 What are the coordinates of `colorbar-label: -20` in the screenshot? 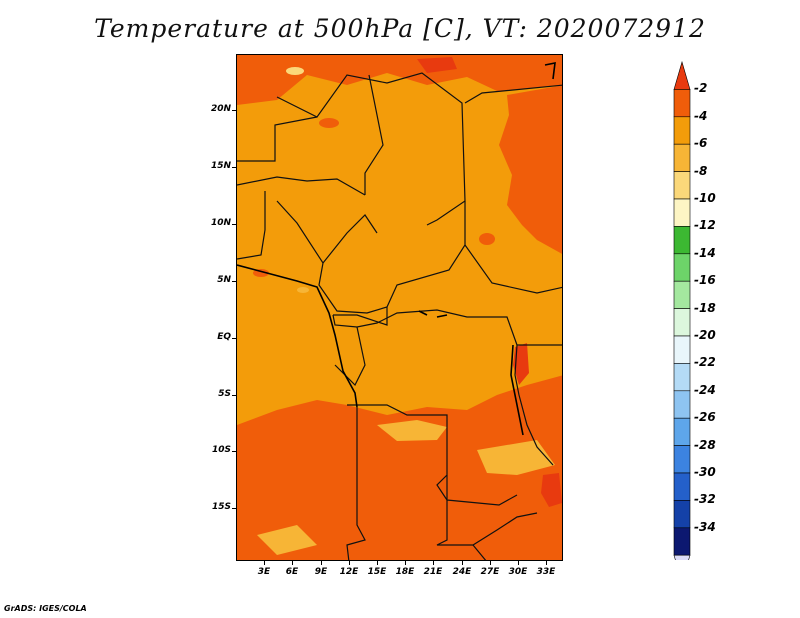 It's located at (705, 335).